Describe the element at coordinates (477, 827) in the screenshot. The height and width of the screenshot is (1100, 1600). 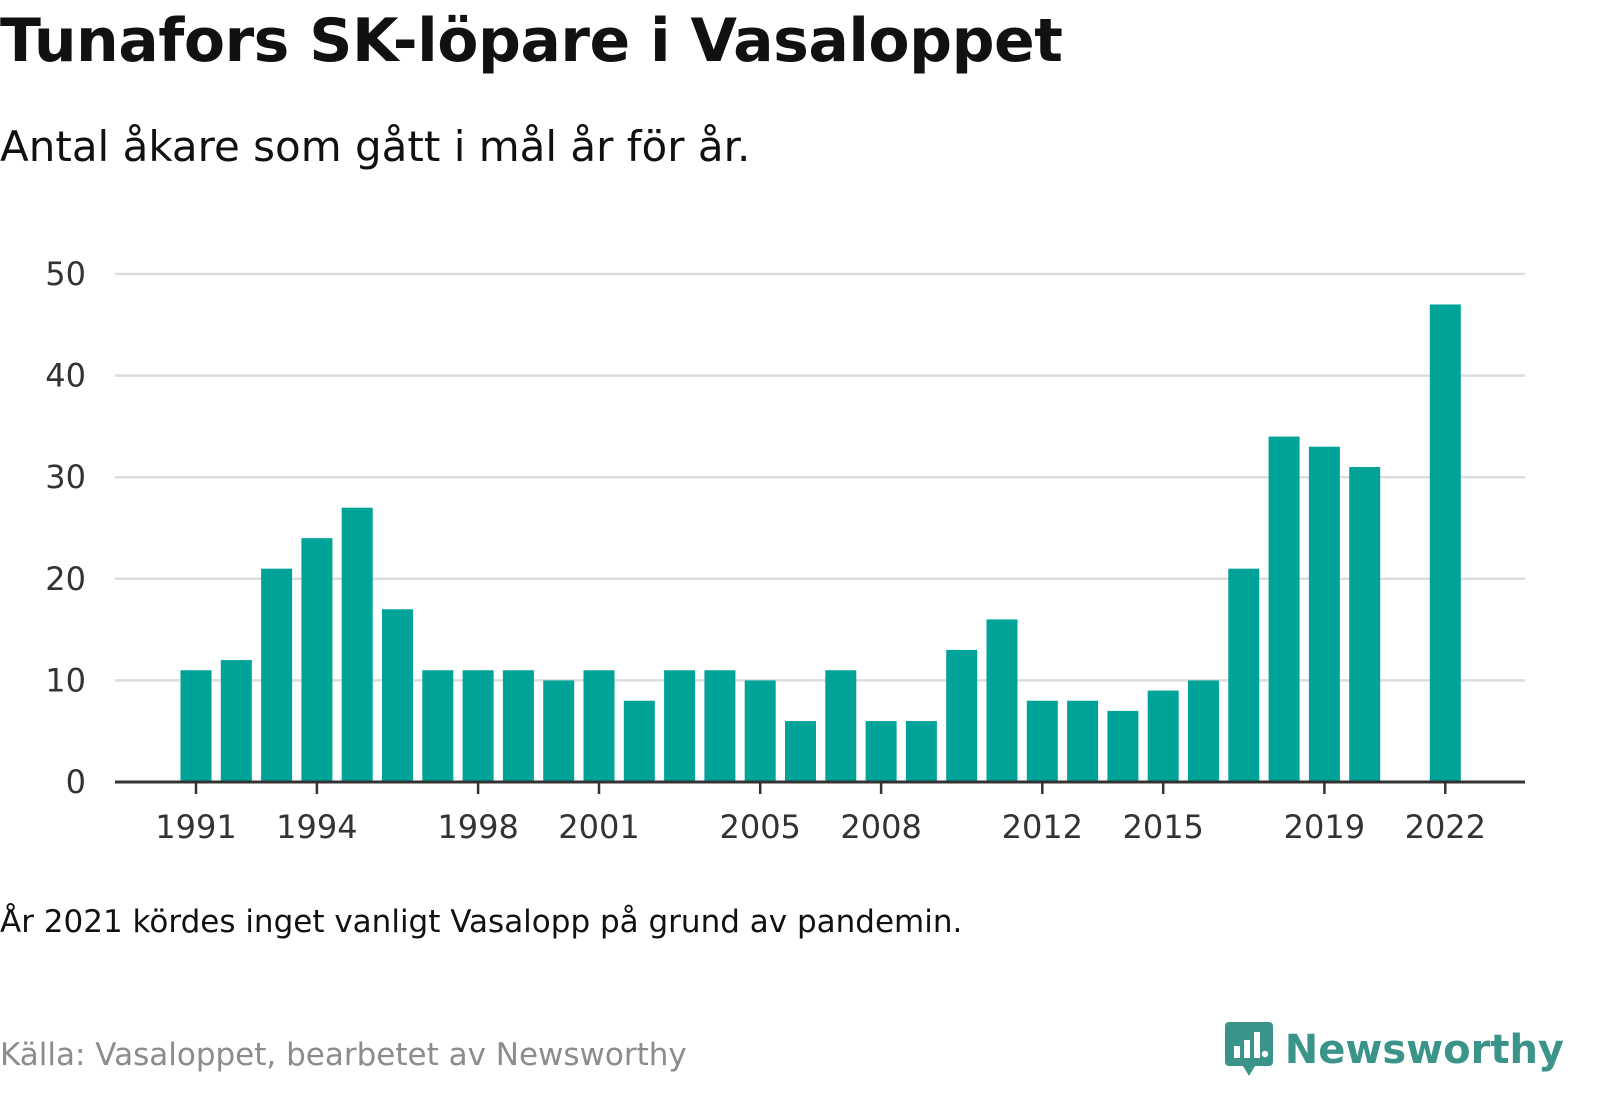
I see `x-tick-label: 1998` at that location.